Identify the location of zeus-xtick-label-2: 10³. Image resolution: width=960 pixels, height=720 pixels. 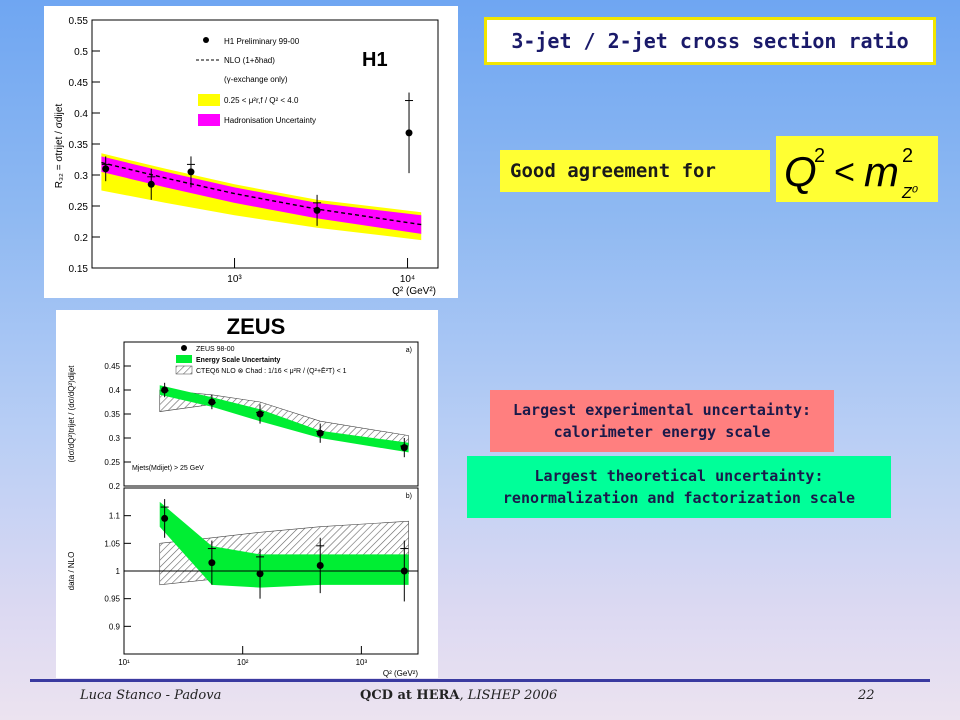
(362, 662).